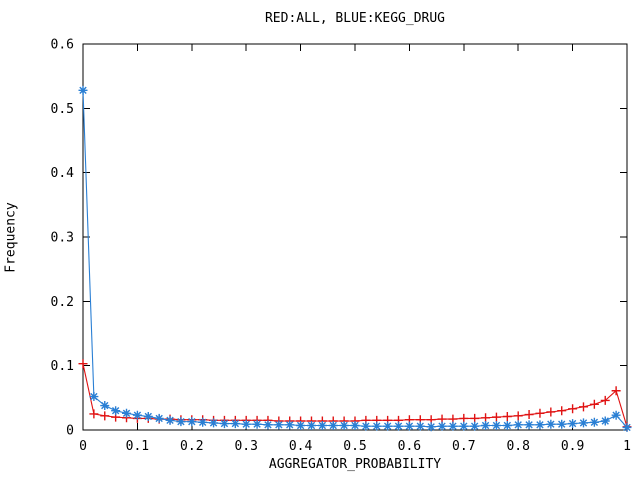 This screenshot has height=480, width=640. What do you see at coordinates (137, 446) in the screenshot?
I see `x-tick-label: 0.1` at bounding box center [137, 446].